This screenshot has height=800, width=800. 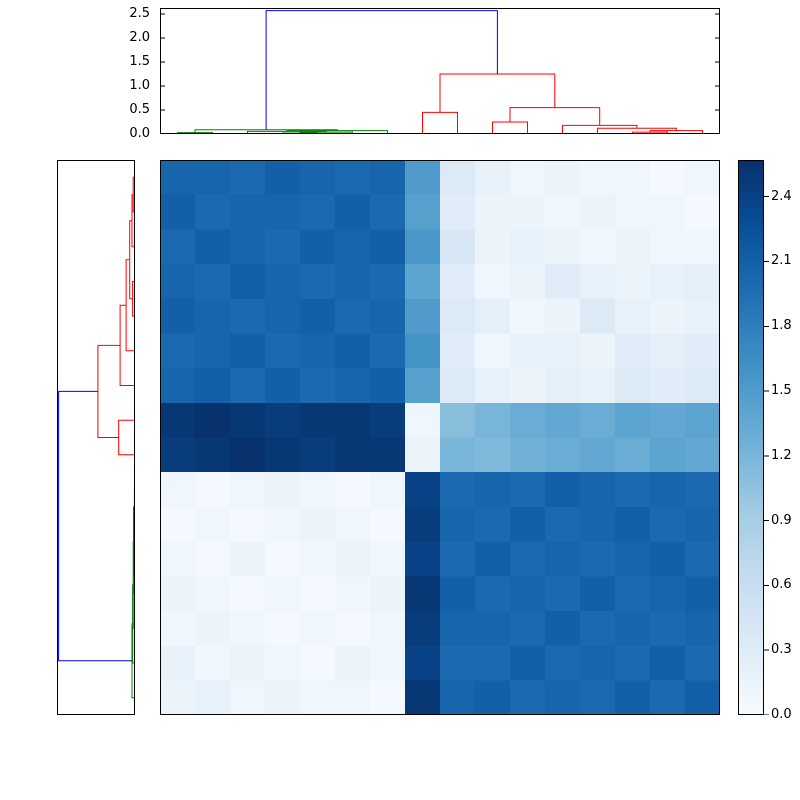 I want to click on colorbar-tick-label: 0.3, so click(x=781, y=650).